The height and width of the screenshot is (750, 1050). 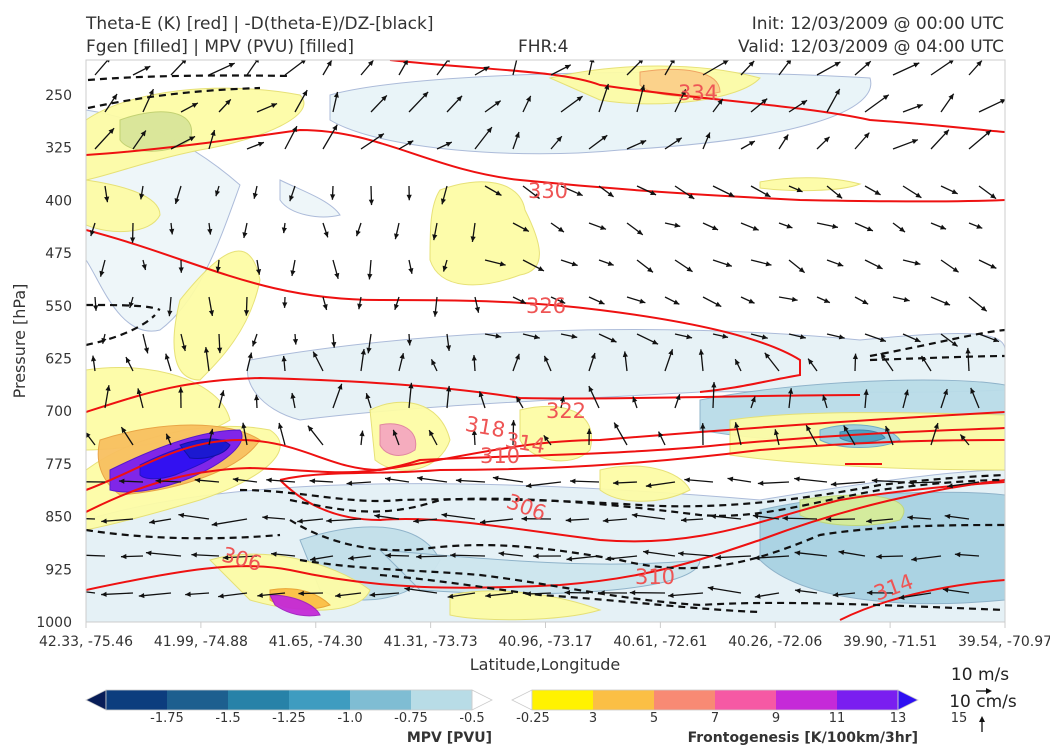 I want to click on mpv-colorbar-tick: -0.5, so click(x=471, y=718).